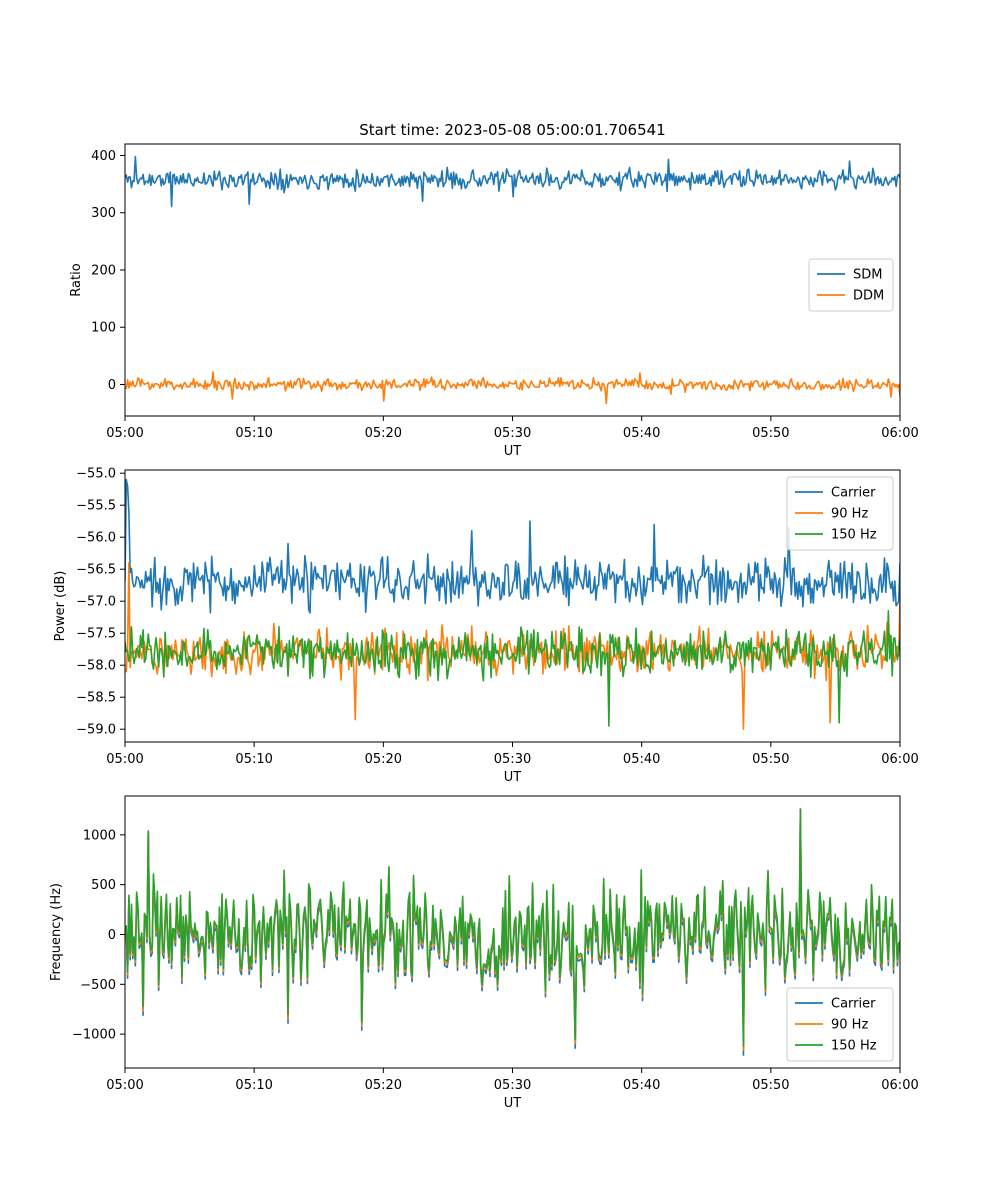  Describe the element at coordinates (60, 606) in the screenshot. I see `y-axis-label: Power (dB)` at that location.